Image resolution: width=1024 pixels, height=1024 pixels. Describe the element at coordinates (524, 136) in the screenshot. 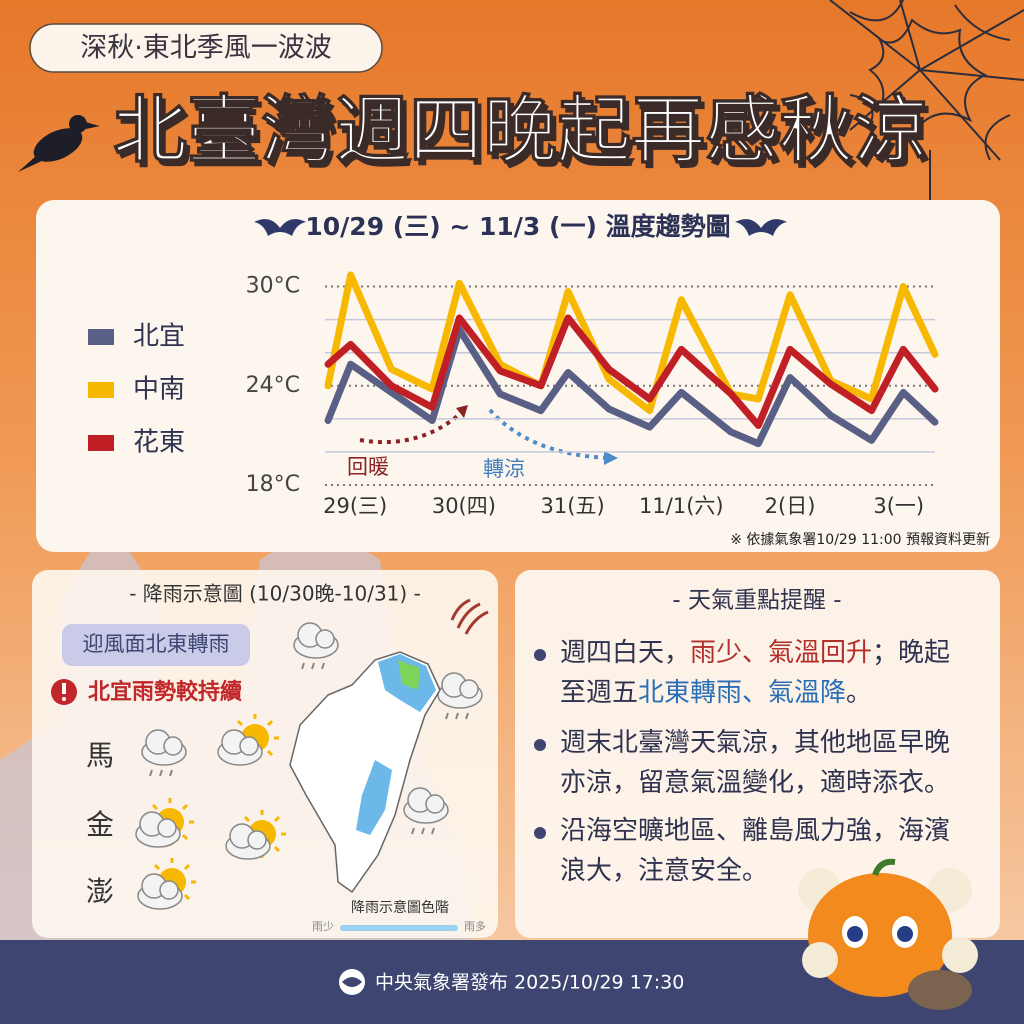

I see `title-shadow: 北臺灣週四晚起再感秋涼` at that location.